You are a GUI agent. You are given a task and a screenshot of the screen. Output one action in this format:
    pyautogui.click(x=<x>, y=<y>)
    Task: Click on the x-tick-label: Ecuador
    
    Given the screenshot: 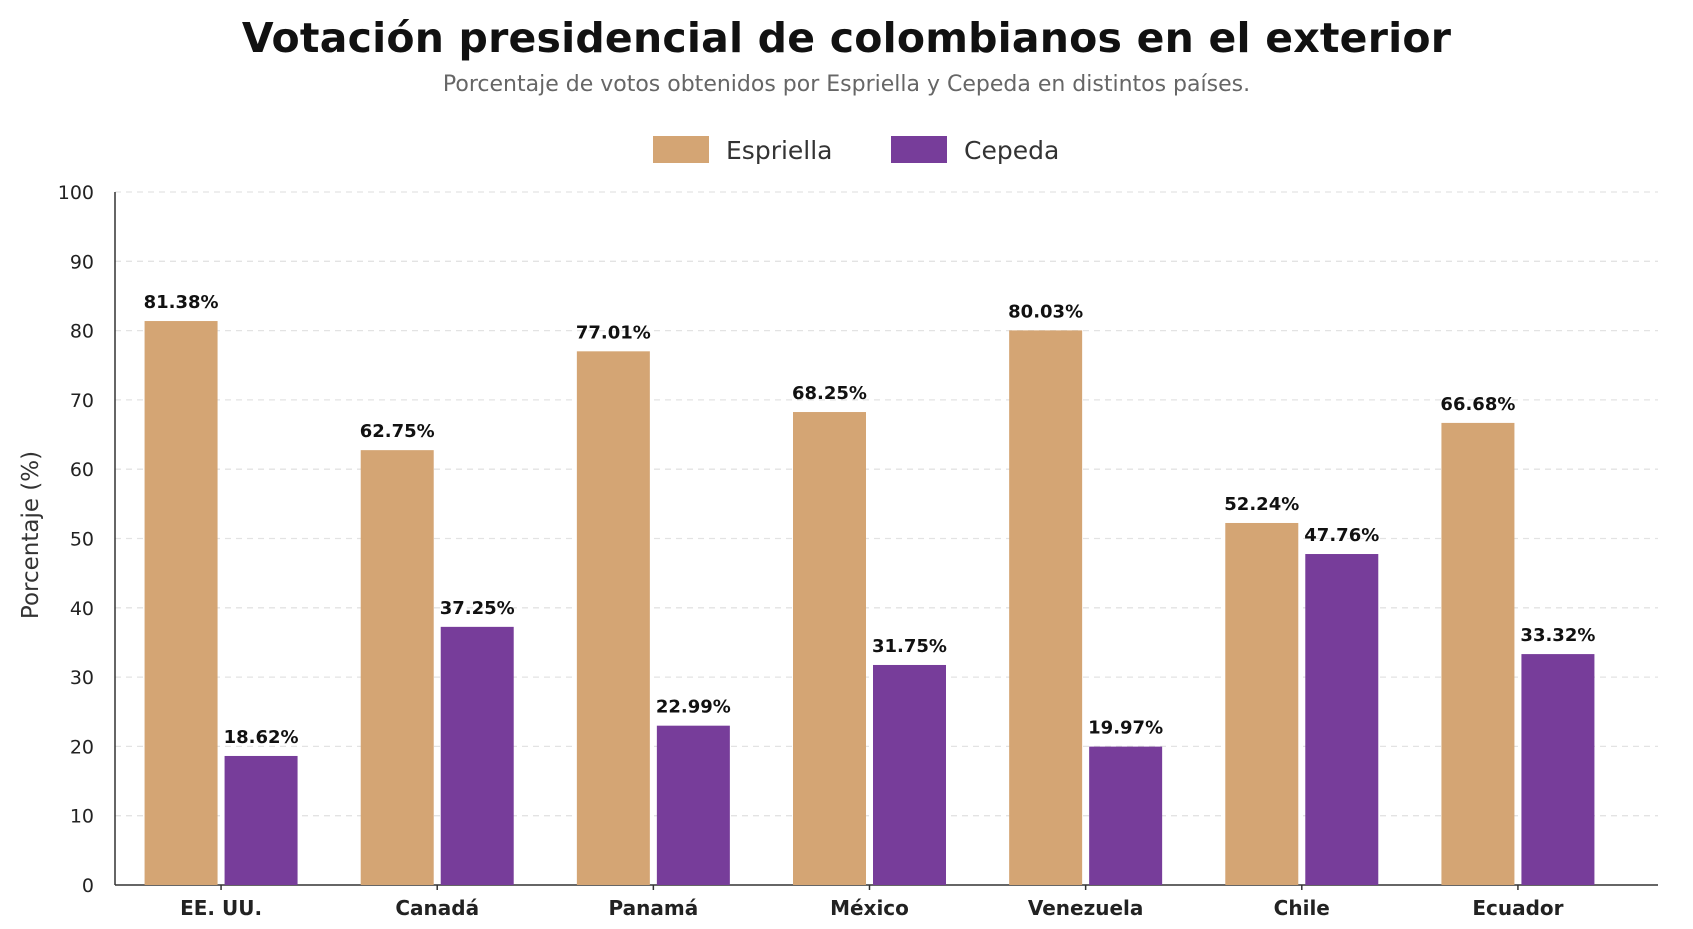 What is the action you would take?
    pyautogui.click(x=1517, y=908)
    